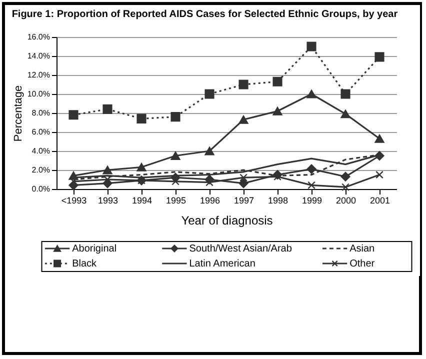 The image size is (426, 359). What do you see at coordinates (41, 113) in the screenshot?
I see `y-tick-label: 8.0%` at bounding box center [41, 113].